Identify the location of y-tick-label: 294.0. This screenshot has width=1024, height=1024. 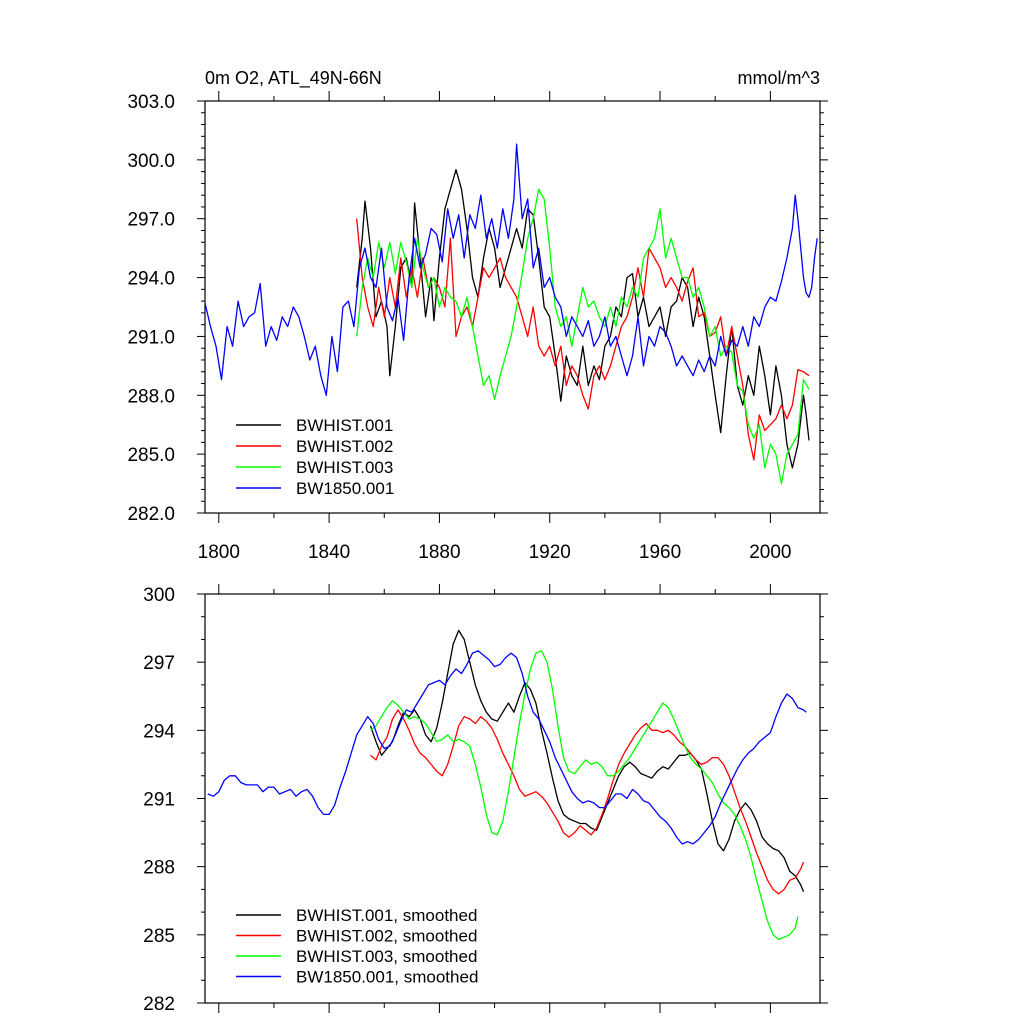
(151, 279).